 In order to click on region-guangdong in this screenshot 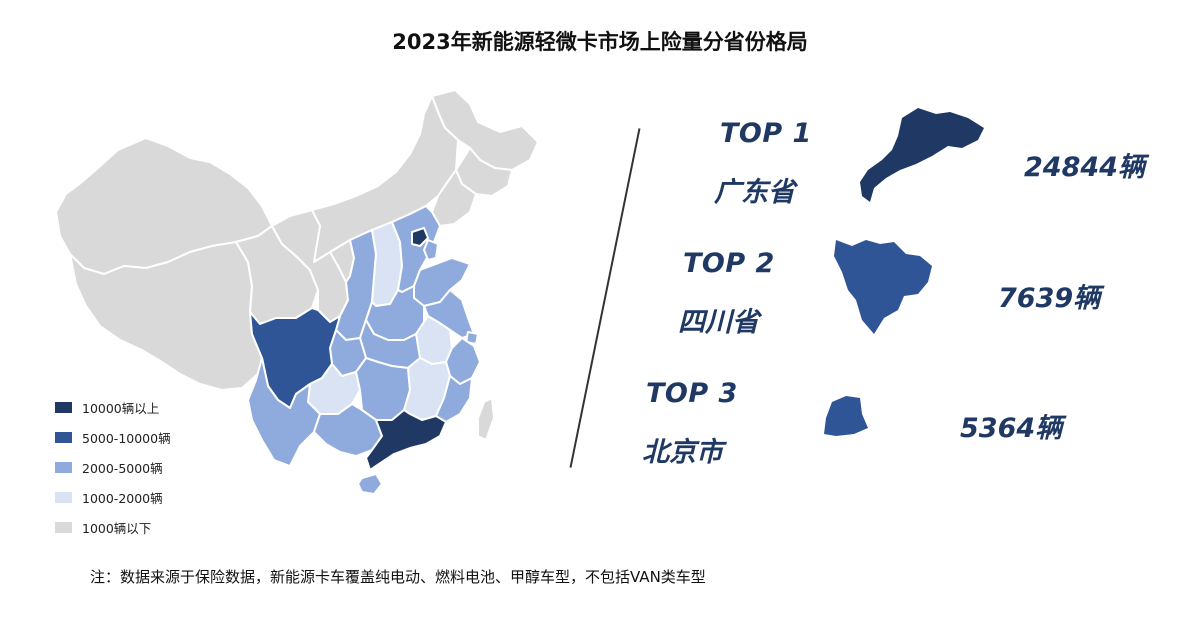, I will do `click(406, 440)`.